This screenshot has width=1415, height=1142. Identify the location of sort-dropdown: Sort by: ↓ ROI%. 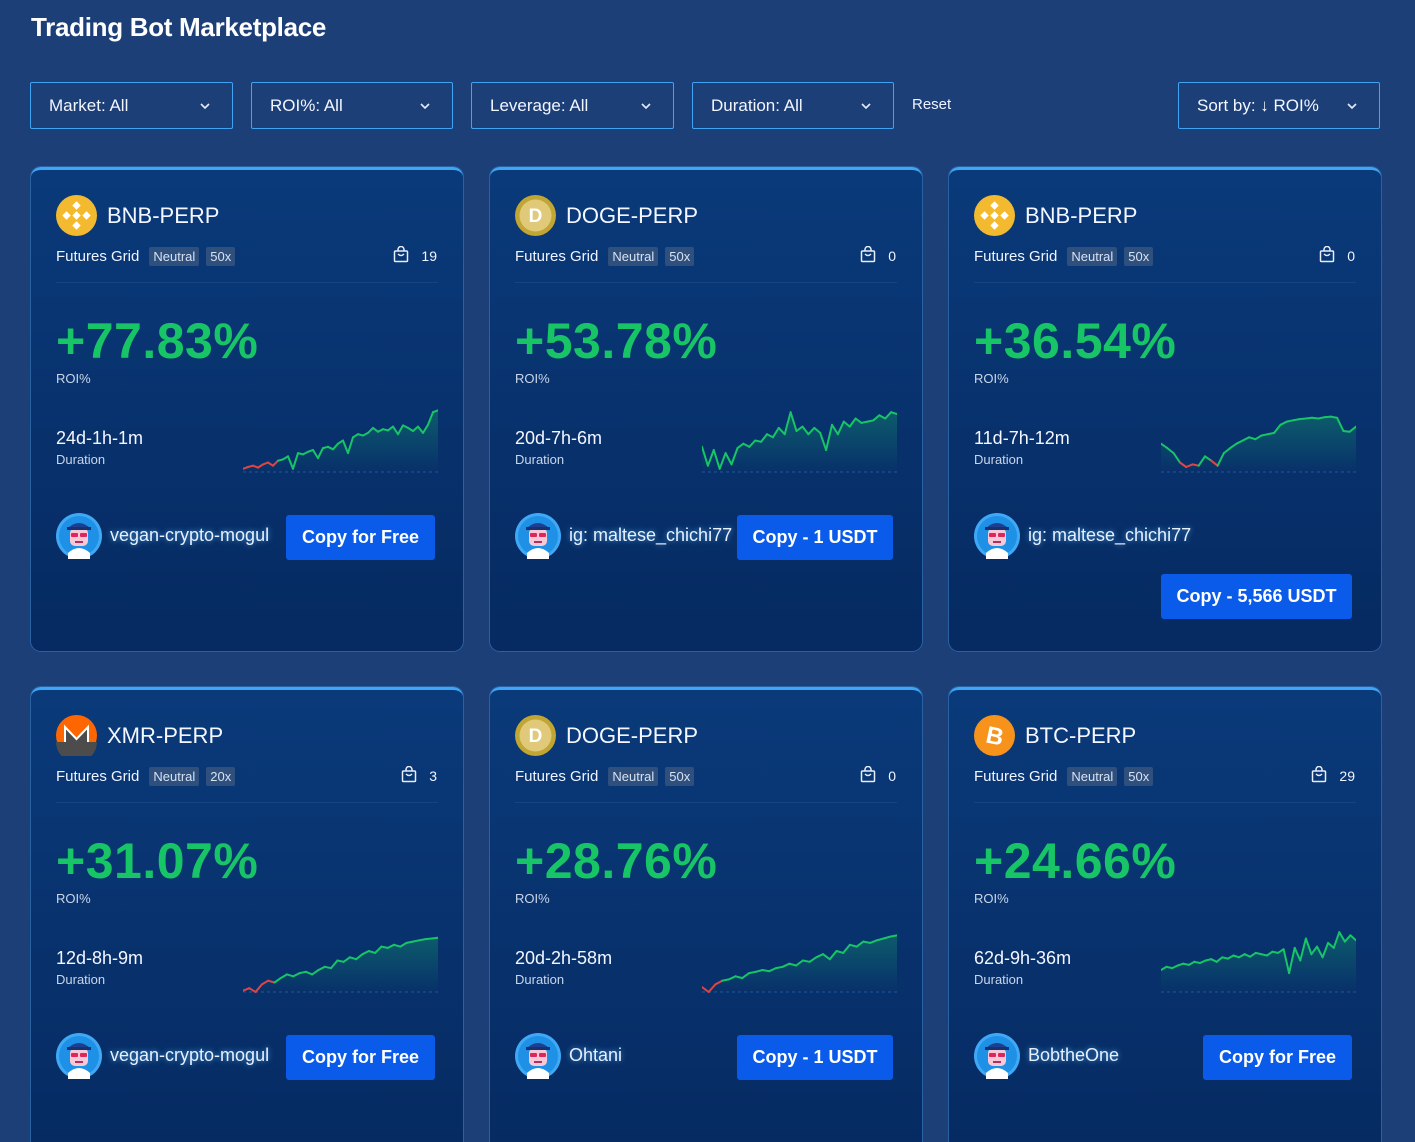
(1279, 105).